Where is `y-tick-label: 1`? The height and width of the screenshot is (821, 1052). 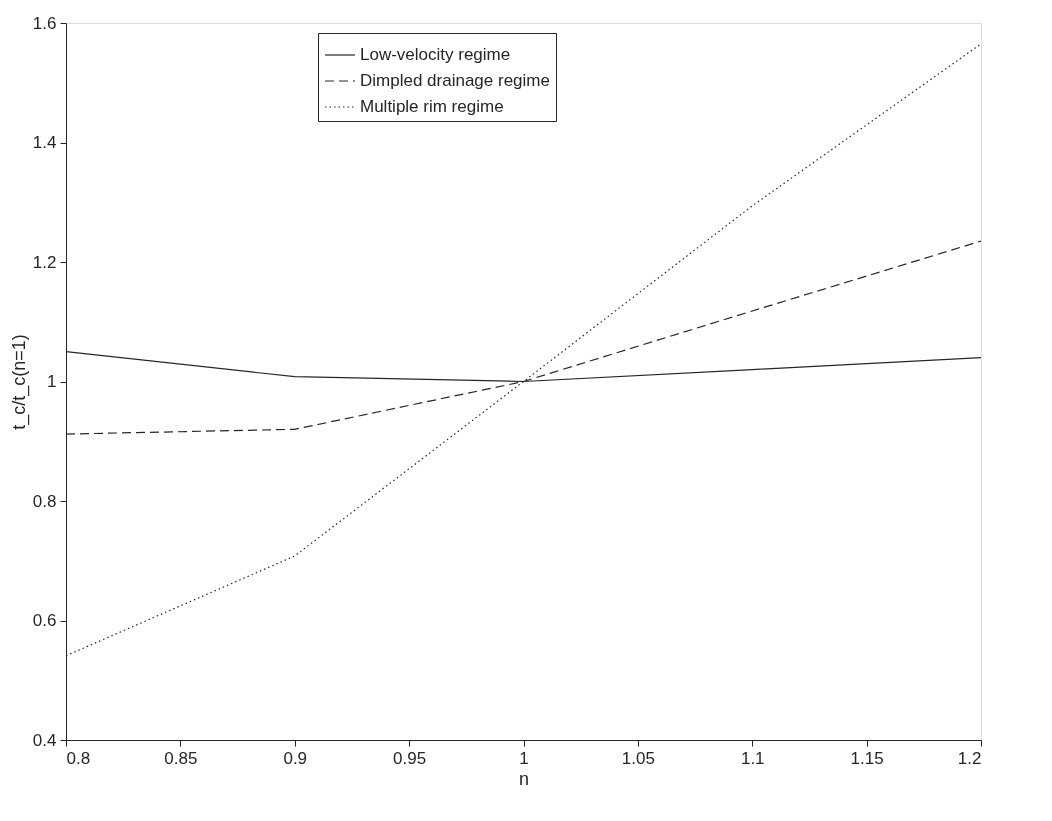 y-tick-label: 1 is located at coordinates (52, 381).